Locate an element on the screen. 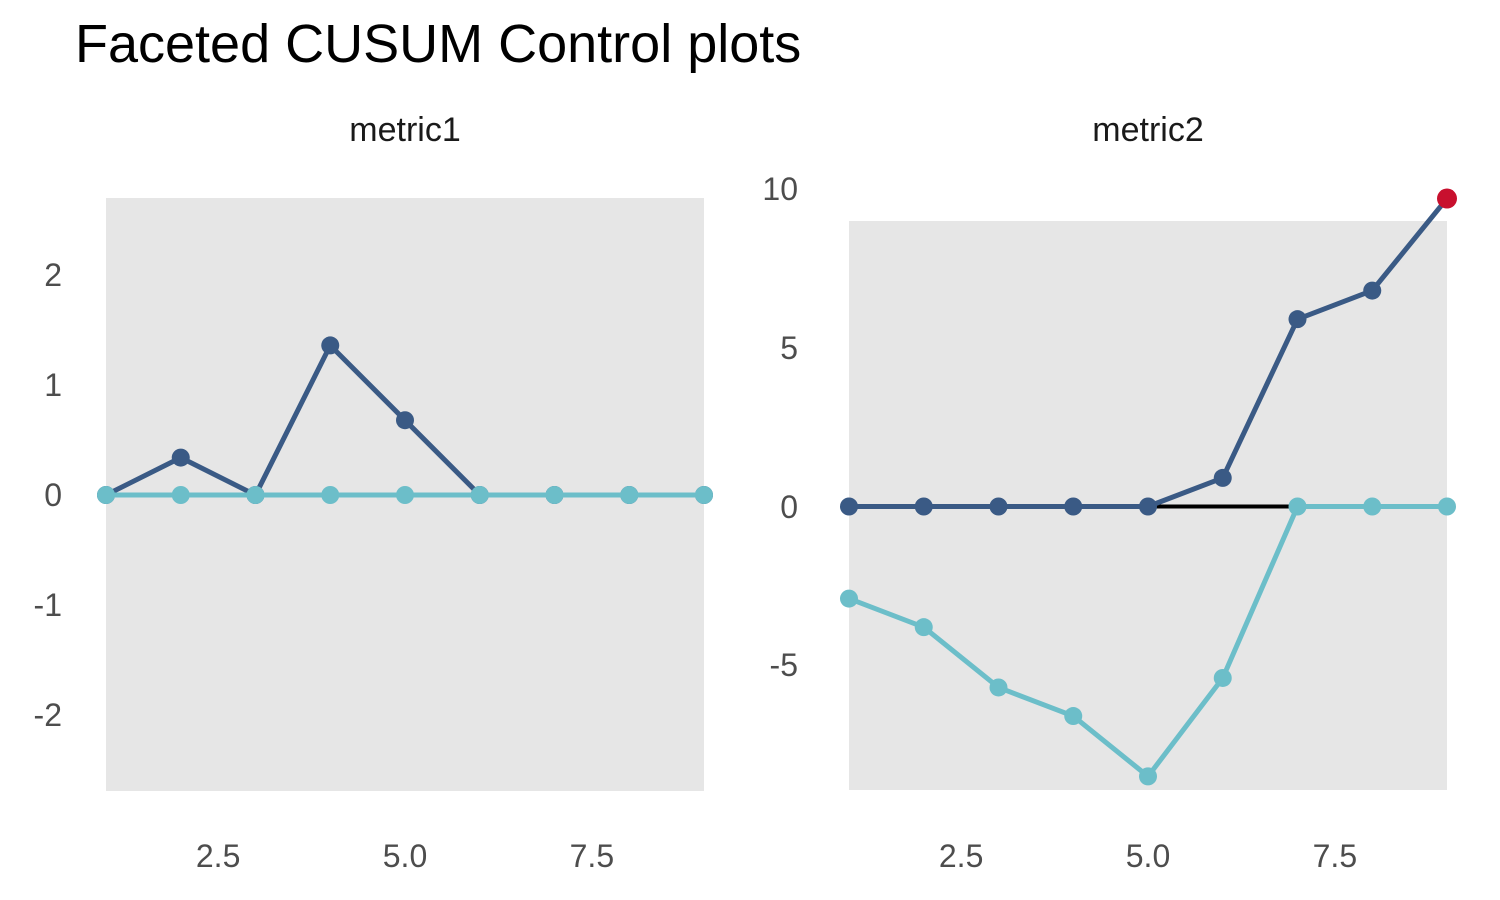 Image resolution: width=1500 pixels, height=900 pixels. y-tick-label-metric1: 0 is located at coordinates (53, 495).